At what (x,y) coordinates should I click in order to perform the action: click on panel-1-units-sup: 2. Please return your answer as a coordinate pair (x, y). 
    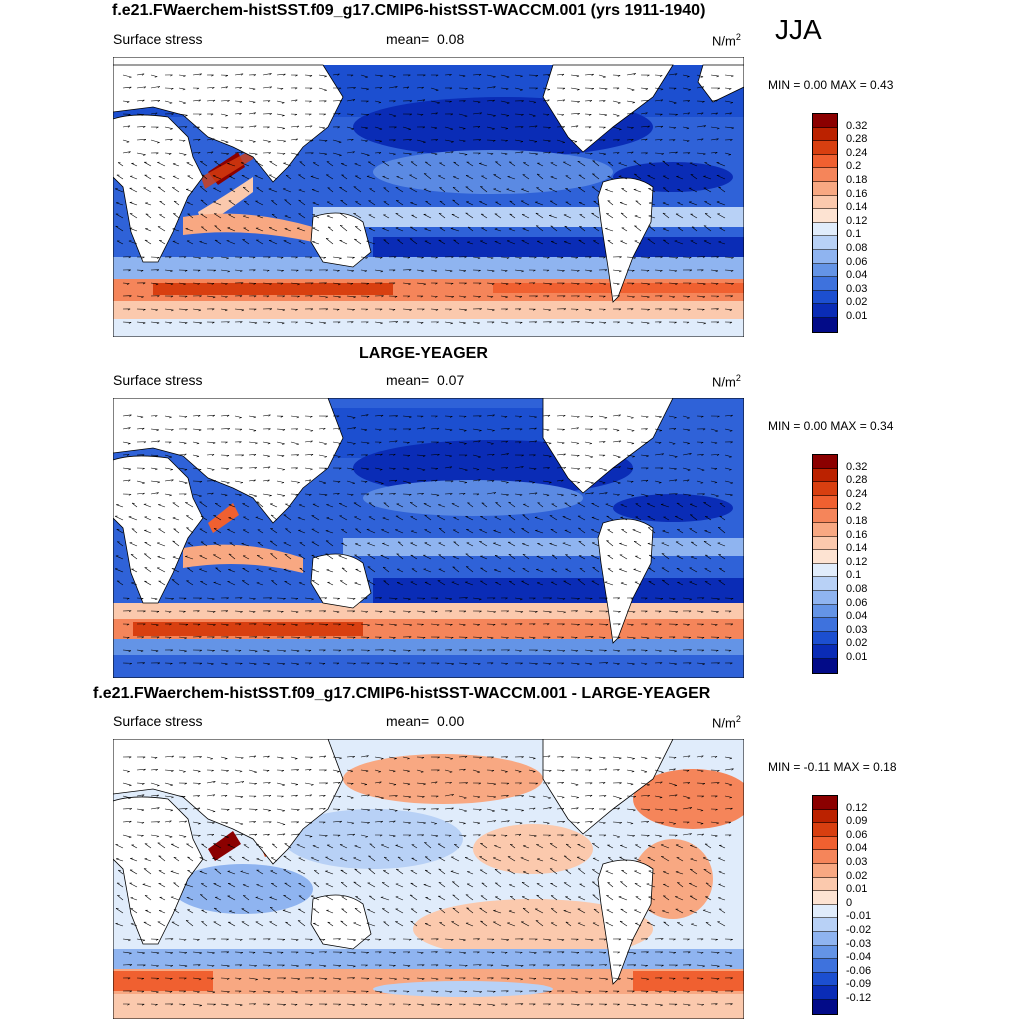
    Looking at the image, I should click on (738, 37).